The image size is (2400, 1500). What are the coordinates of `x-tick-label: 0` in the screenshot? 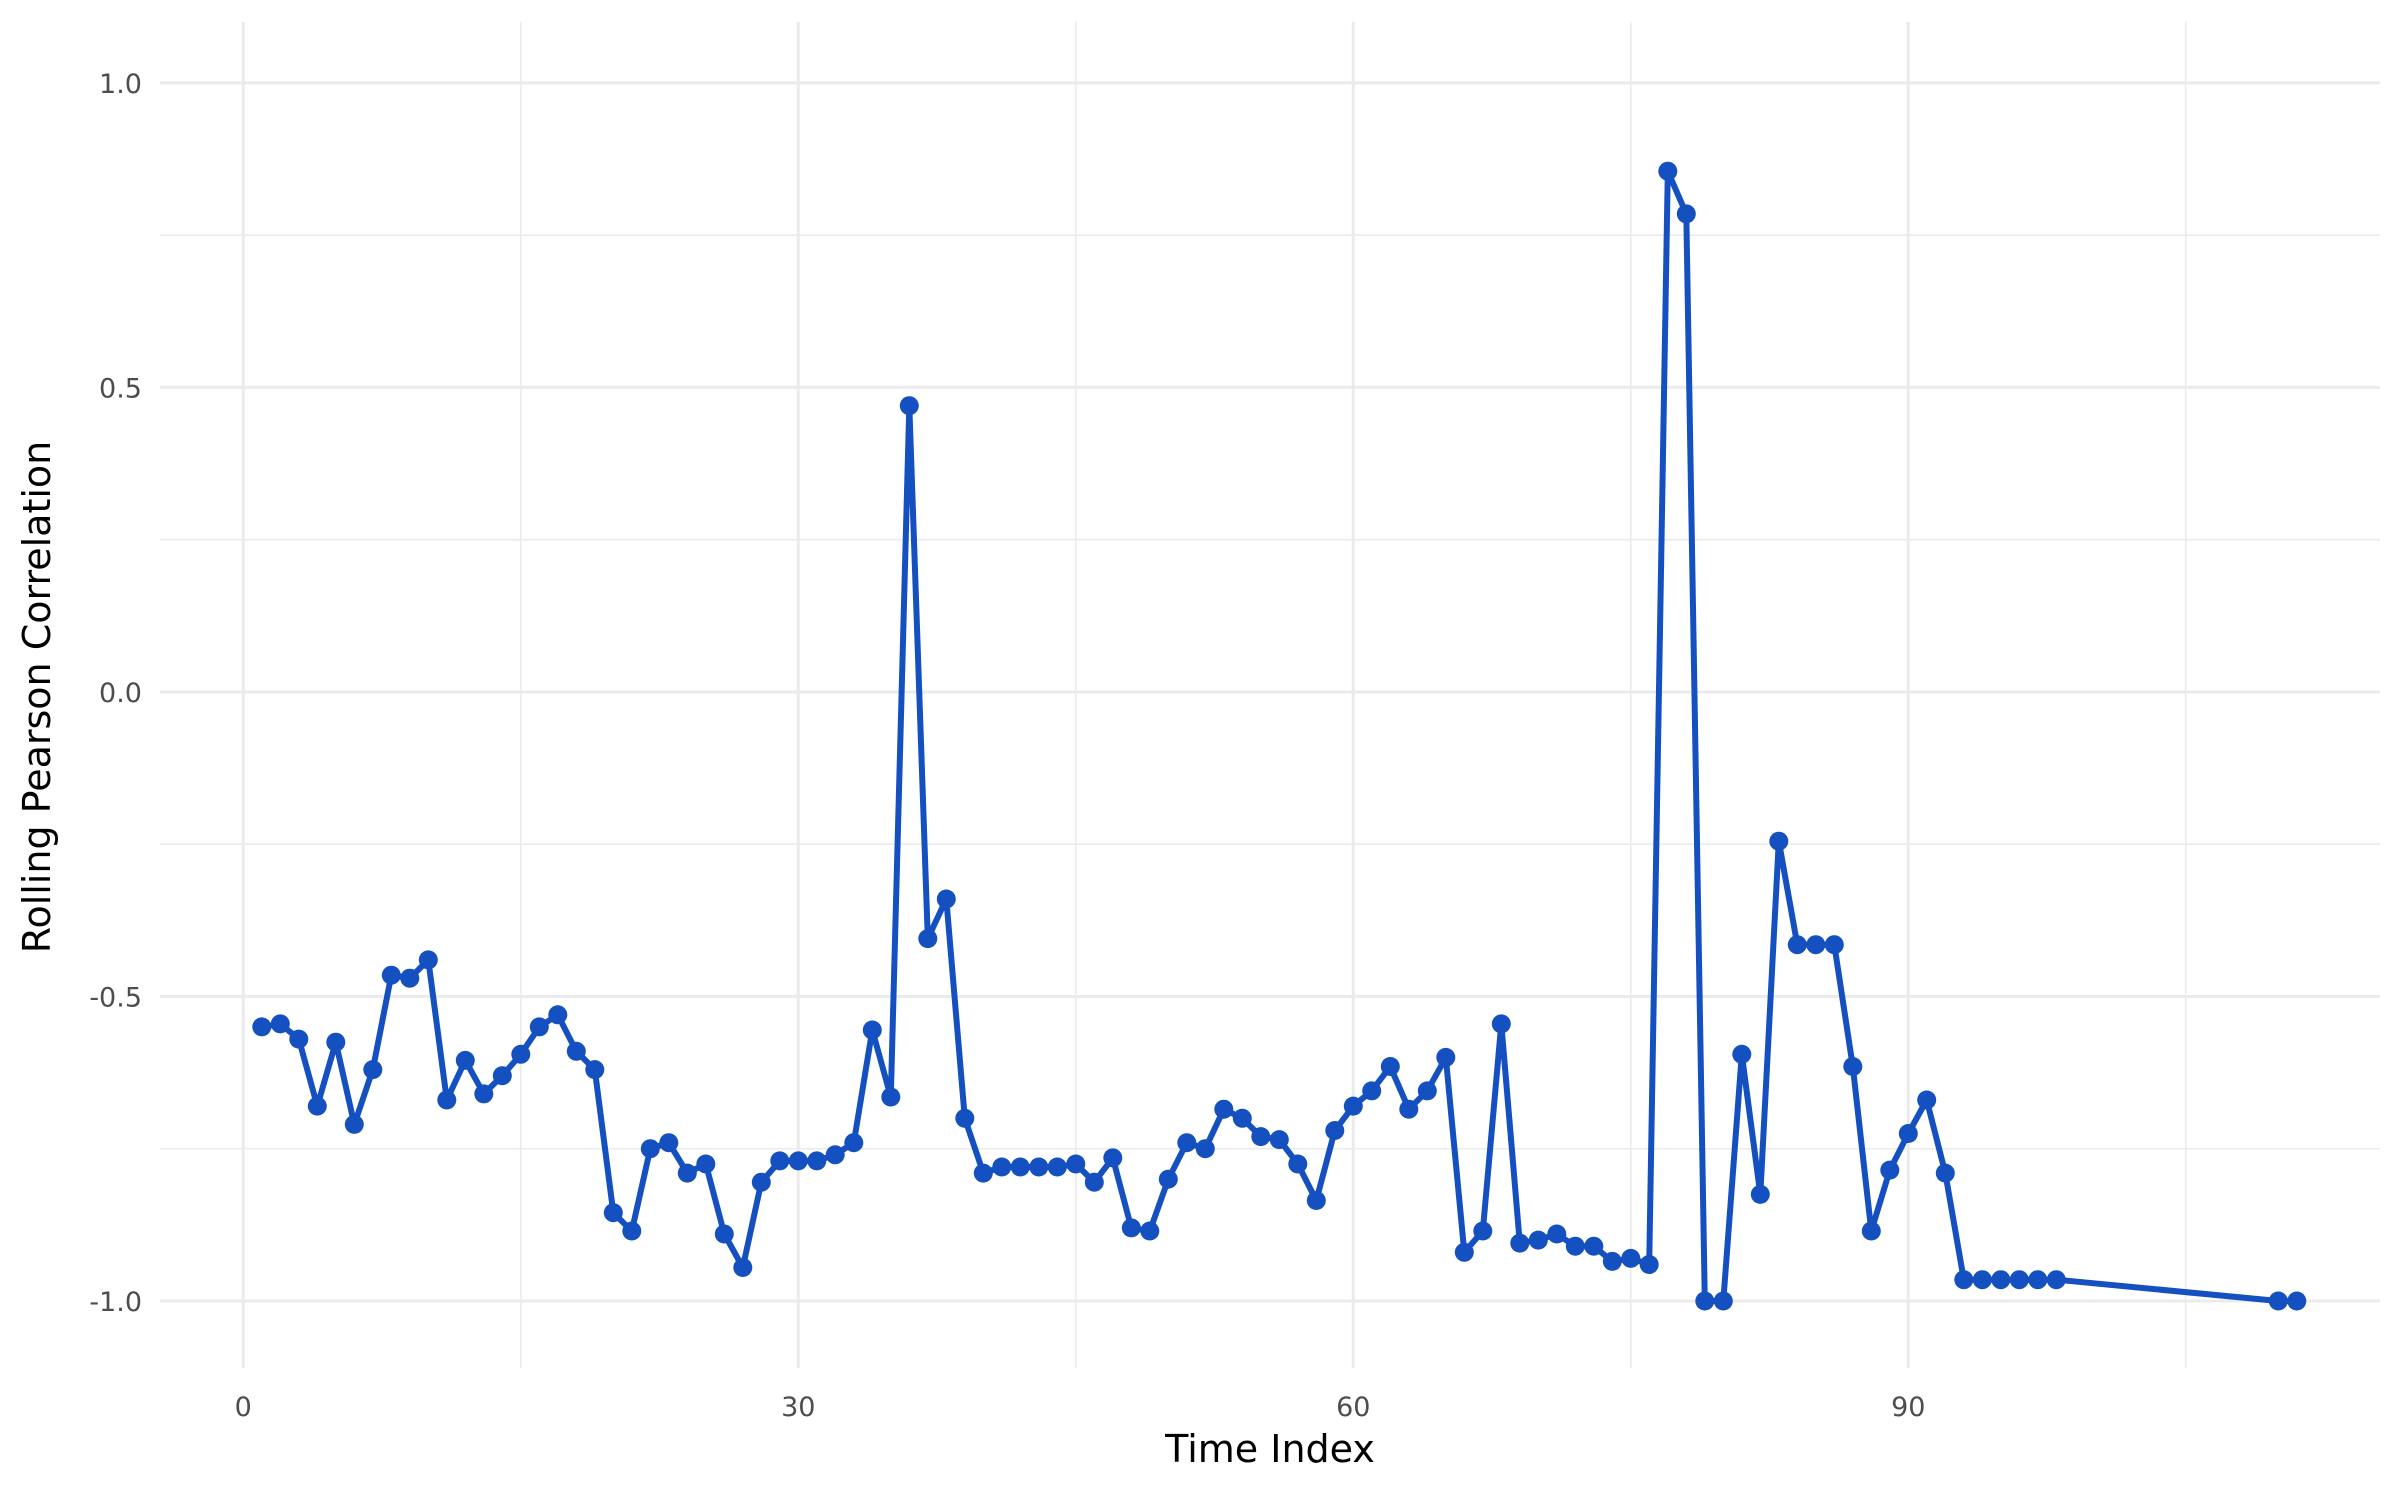 It's located at (243, 1407).